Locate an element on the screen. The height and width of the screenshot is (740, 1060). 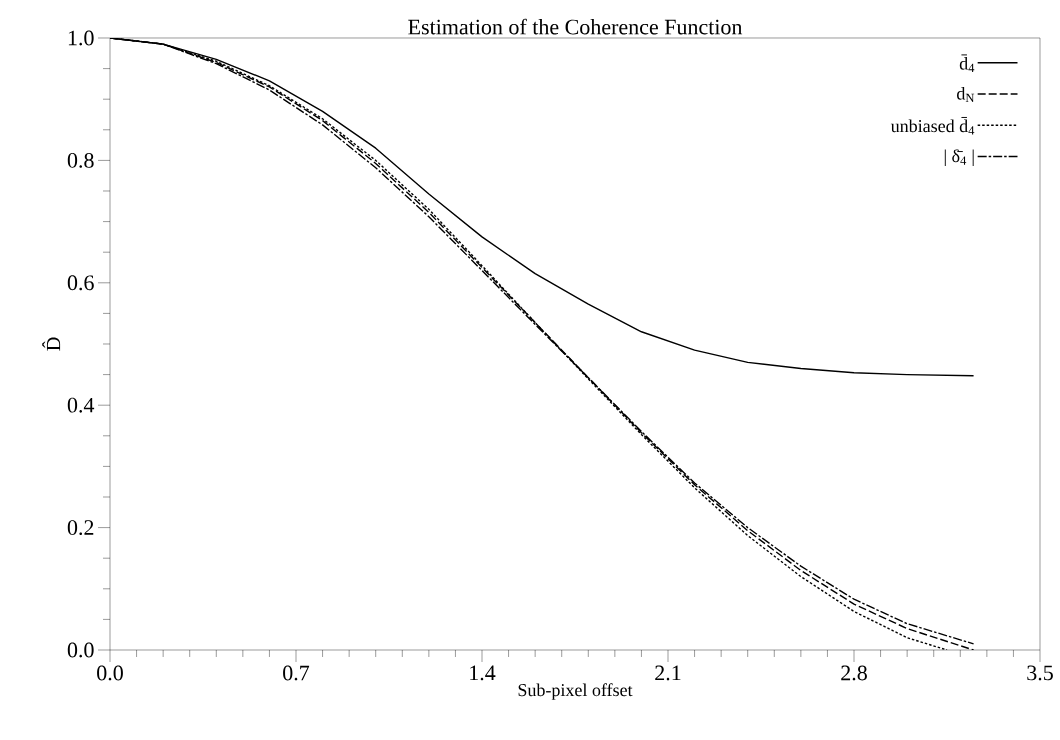
y-tick-label: 0.6 is located at coordinates (80, 283).